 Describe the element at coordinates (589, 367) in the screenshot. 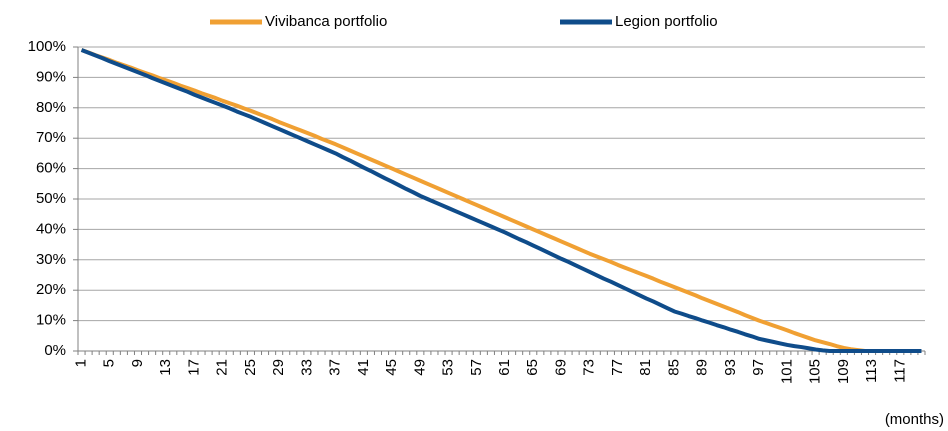

I see `x-tick-label: 73` at that location.